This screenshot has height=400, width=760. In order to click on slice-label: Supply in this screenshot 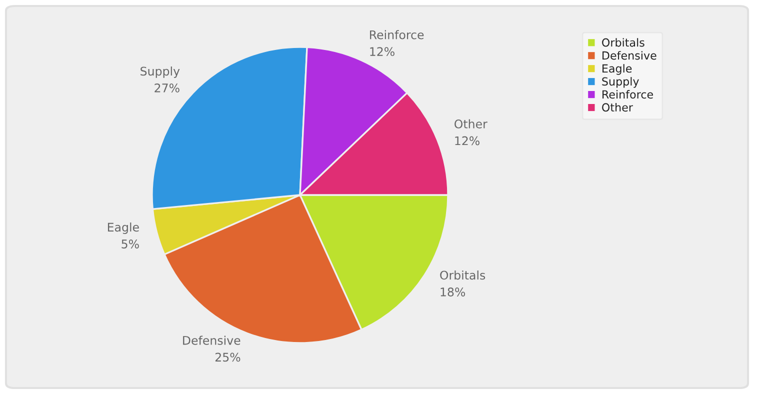, I will do `click(160, 72)`.